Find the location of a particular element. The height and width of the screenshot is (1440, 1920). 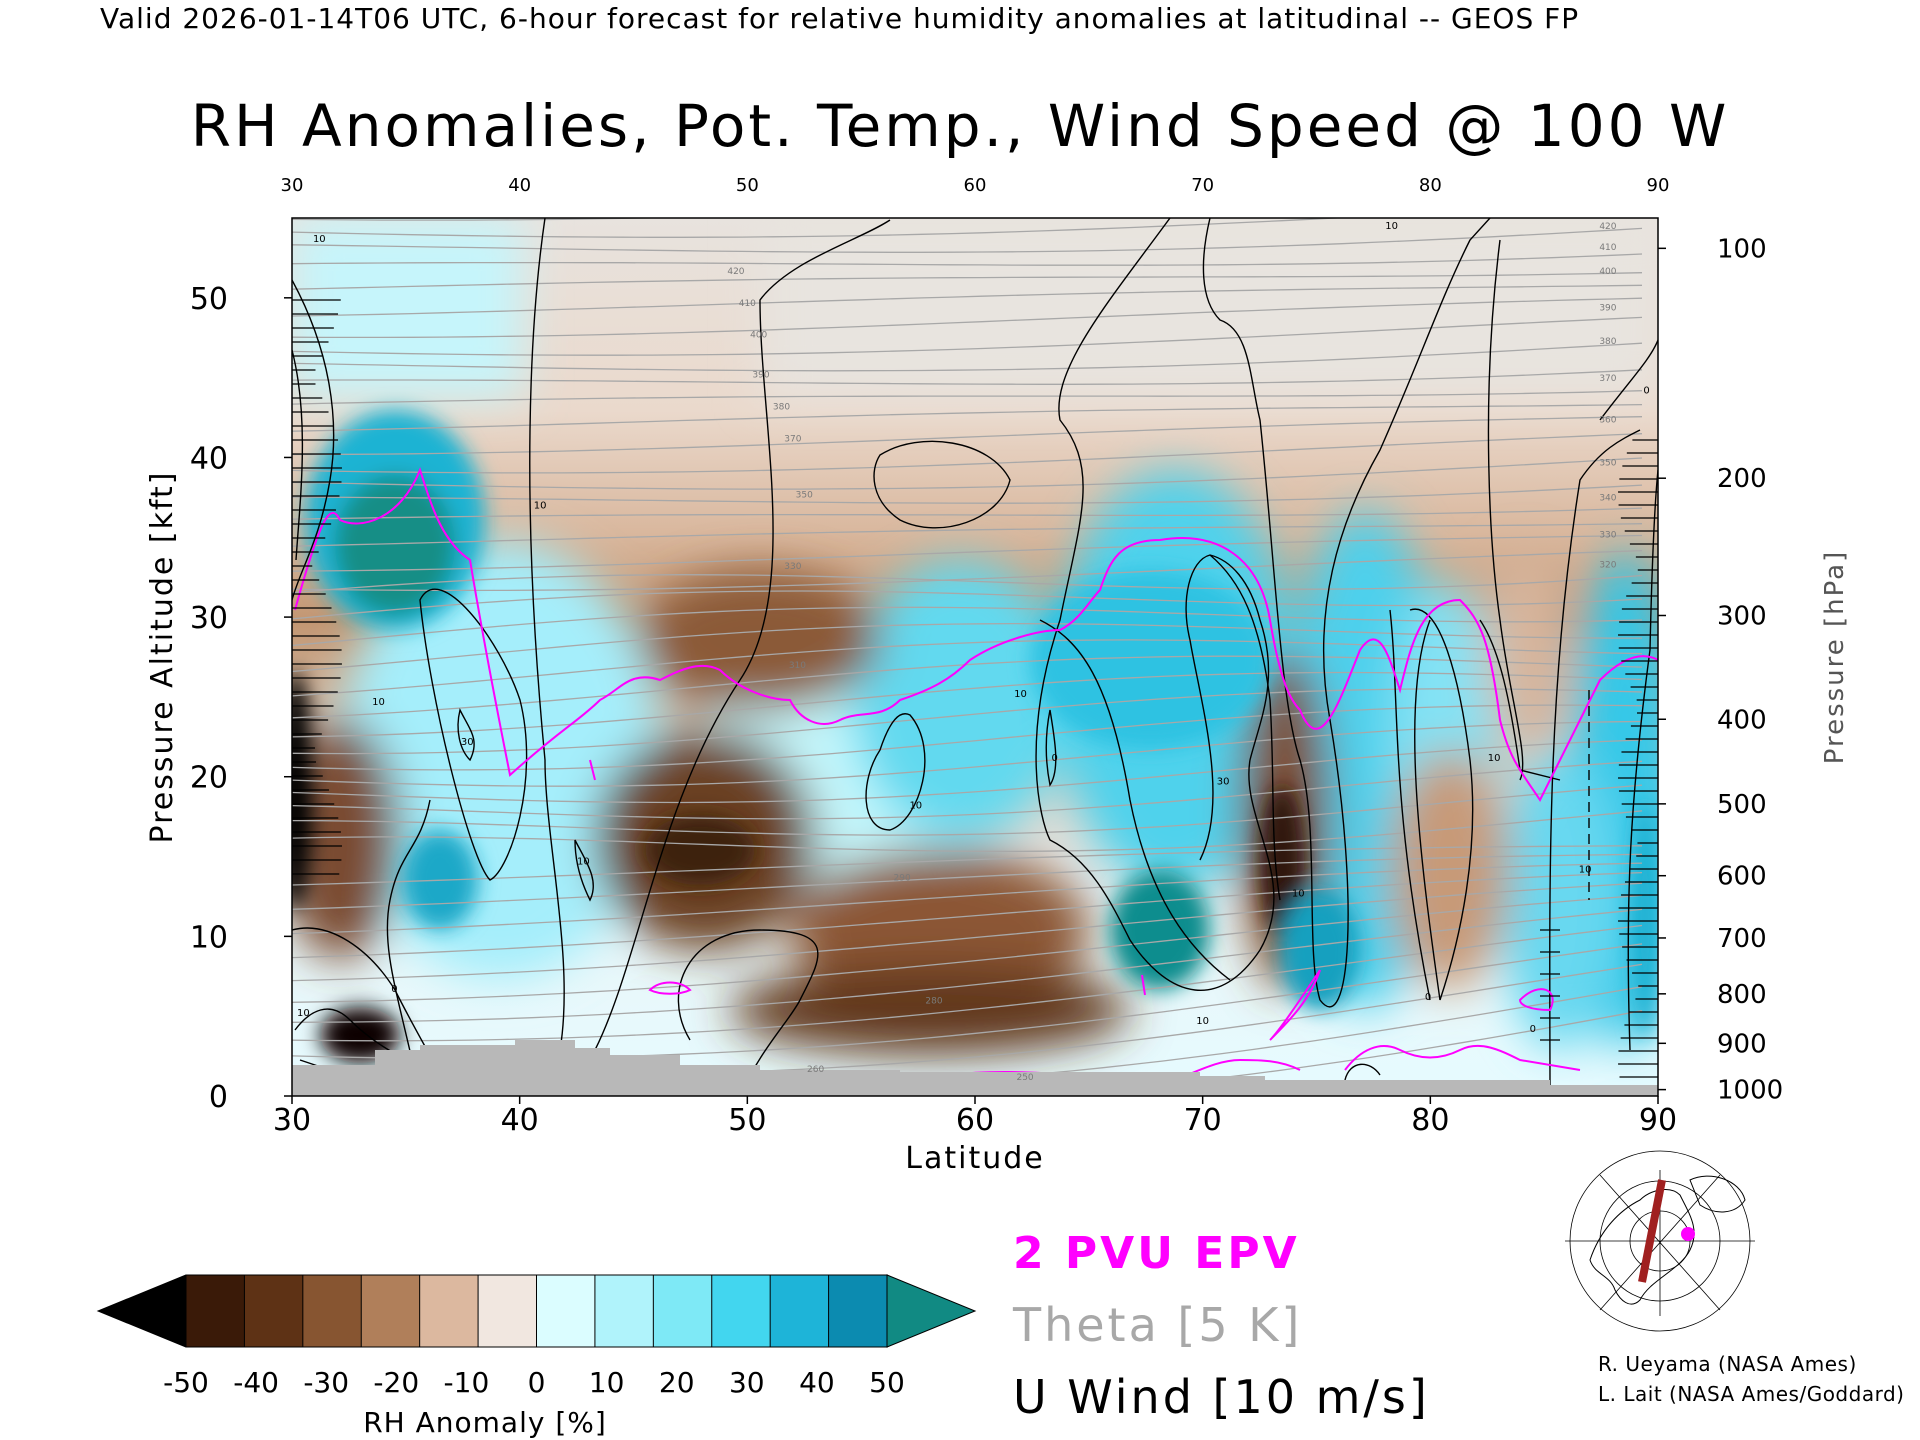

theta-label: 400 is located at coordinates (1607, 272).